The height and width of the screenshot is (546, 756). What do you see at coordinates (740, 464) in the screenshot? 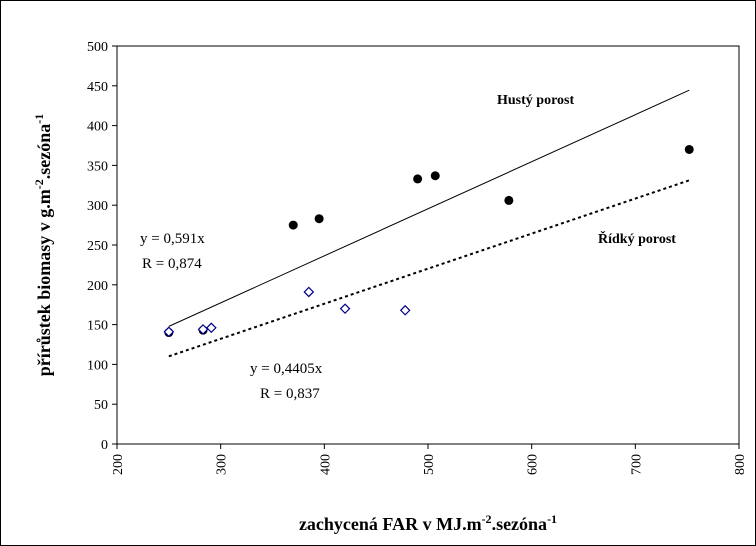
I see `x-tick-label: 800` at bounding box center [740, 464].